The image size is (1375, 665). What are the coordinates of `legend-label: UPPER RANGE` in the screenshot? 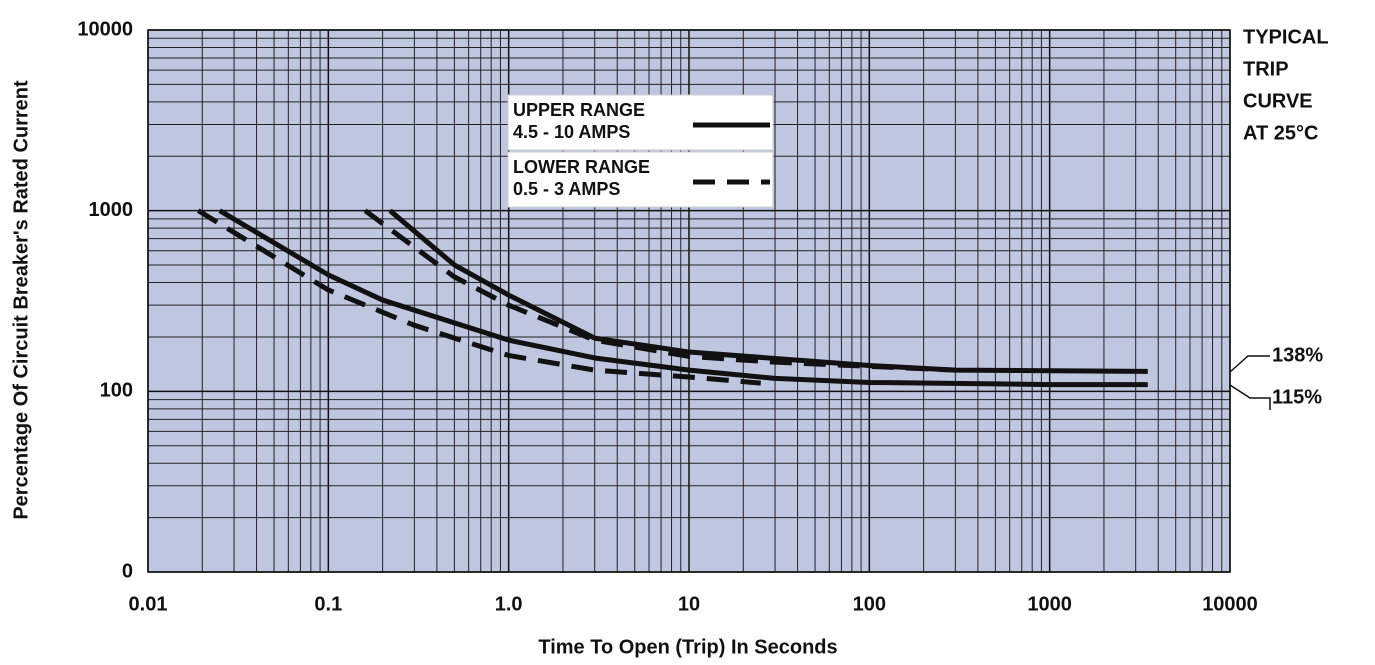 It's located at (579, 110).